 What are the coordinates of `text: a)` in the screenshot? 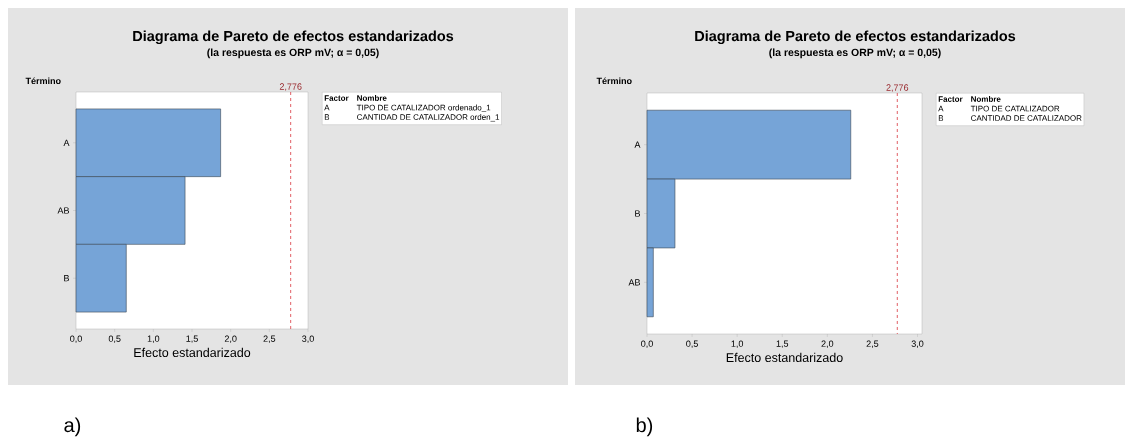 It's located at (72, 427).